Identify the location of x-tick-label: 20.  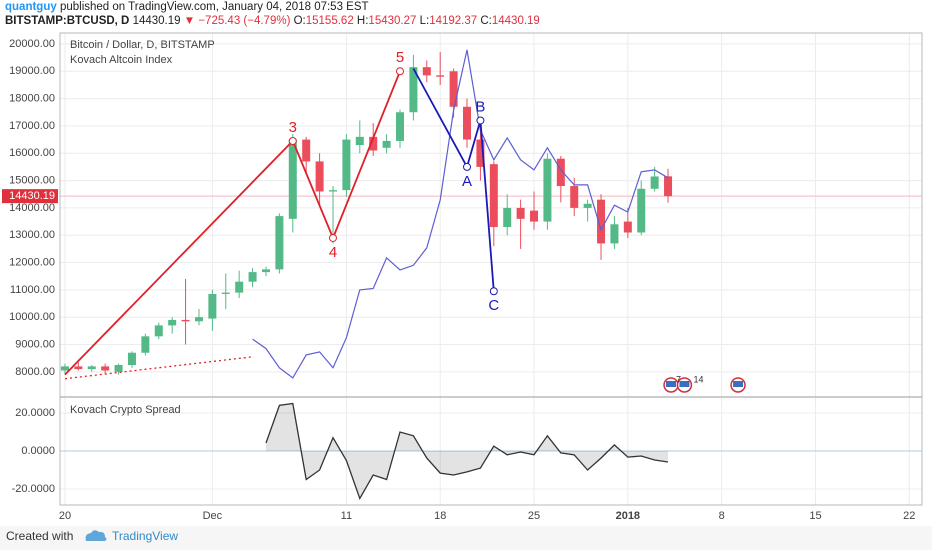
(65, 516).